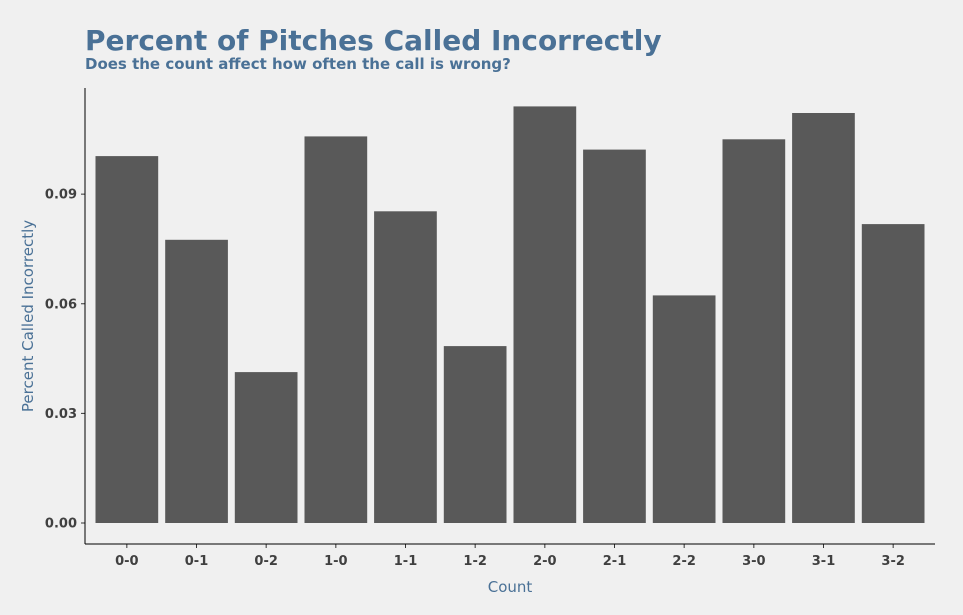 The height and width of the screenshot is (615, 963). Describe the element at coordinates (475, 561) in the screenshot. I see `x-tick-label: 1-2` at that location.